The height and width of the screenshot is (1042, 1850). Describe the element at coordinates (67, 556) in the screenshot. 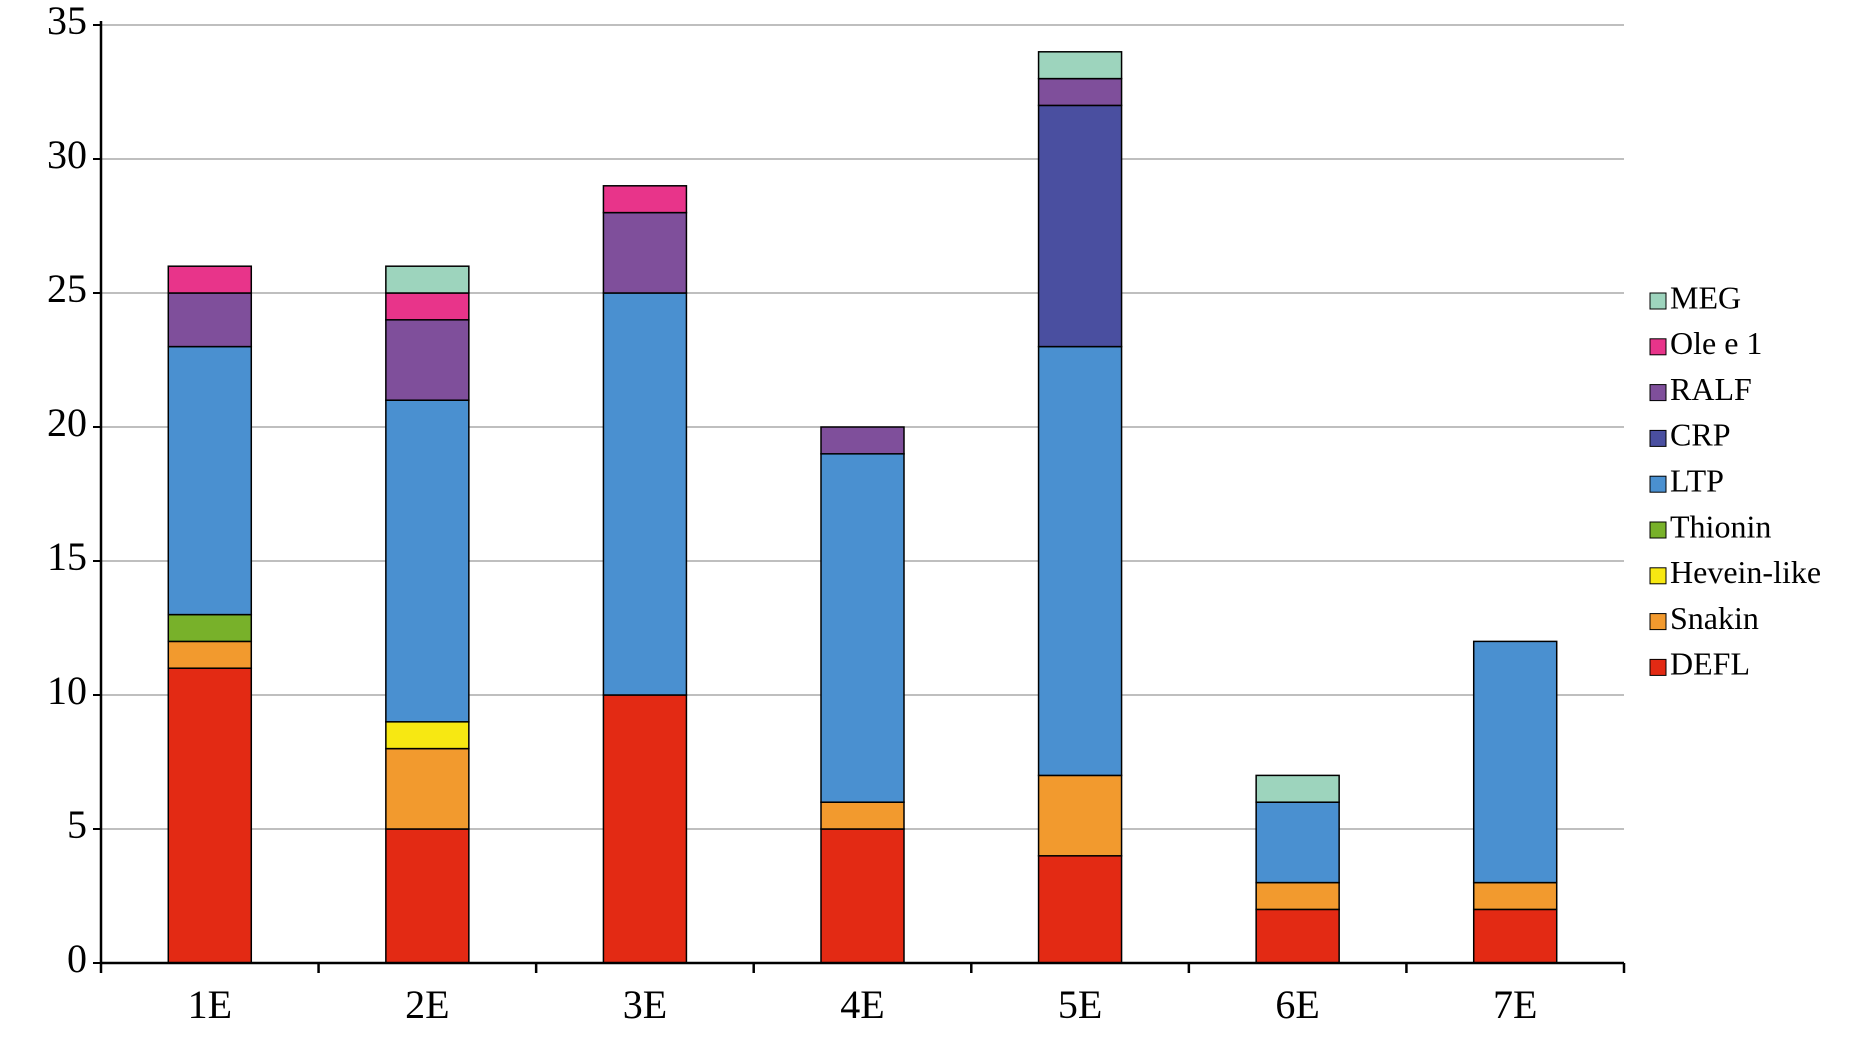

I see `y-tick-label: 15` at that location.